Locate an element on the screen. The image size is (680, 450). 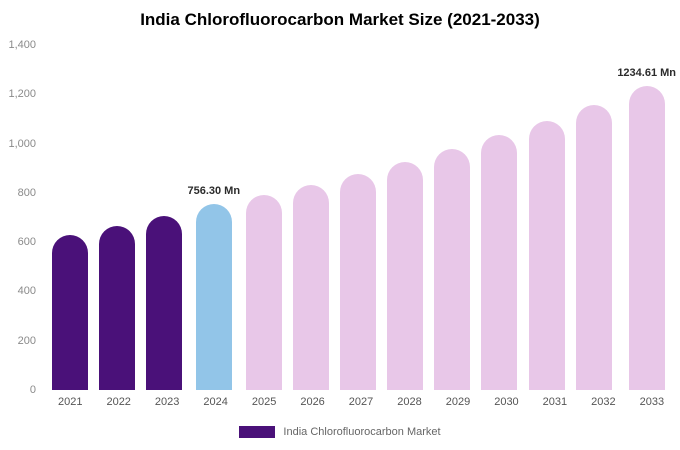
bar-2031 is located at coordinates (546, 255).